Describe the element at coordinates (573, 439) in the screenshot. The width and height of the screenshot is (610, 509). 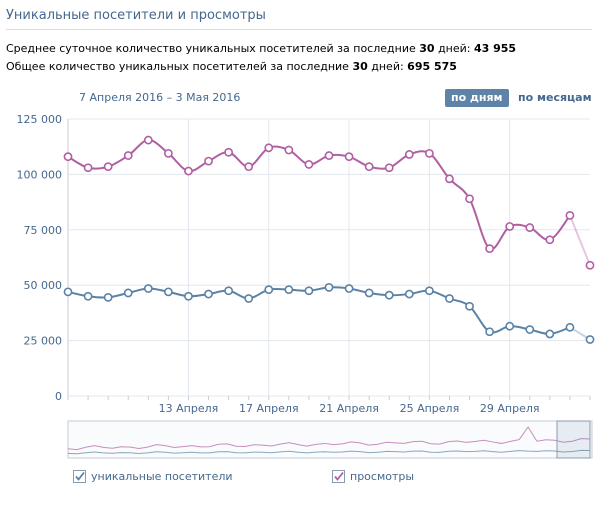
I see `navigator-selection` at that location.